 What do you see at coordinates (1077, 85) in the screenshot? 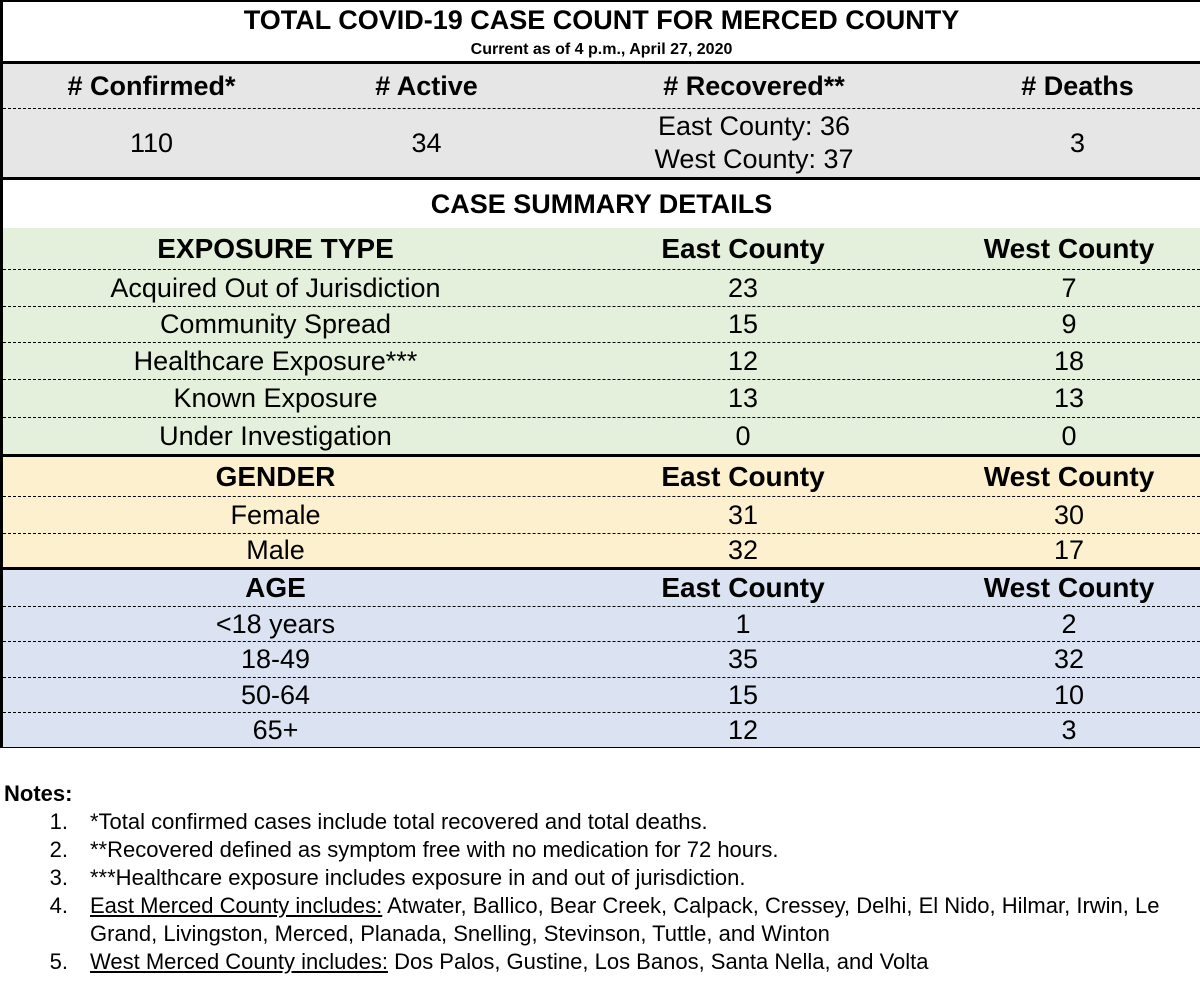
I see `deaths-label: # Deaths` at bounding box center [1077, 85].